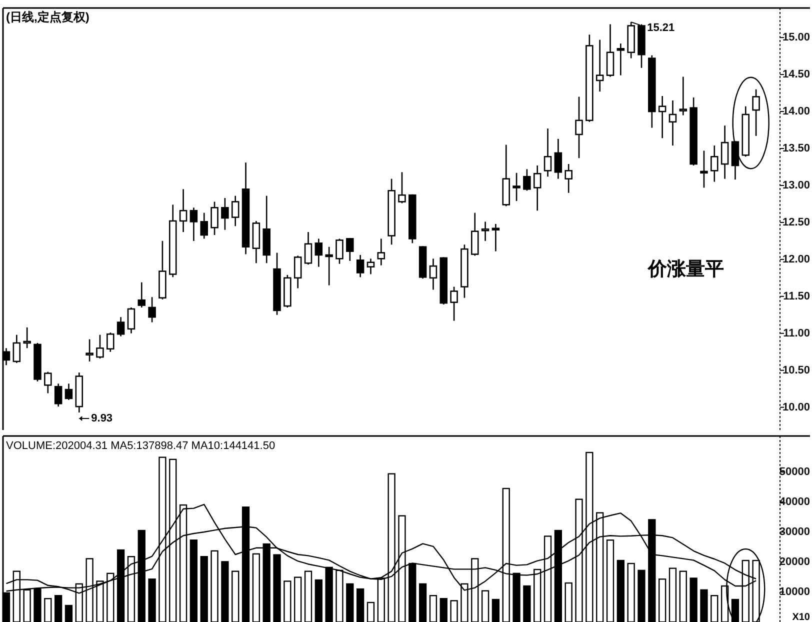 The width and height of the screenshot is (812, 622). Describe the element at coordinates (685, 269) in the screenshot. I see `annotation: 价涨量平` at that location.